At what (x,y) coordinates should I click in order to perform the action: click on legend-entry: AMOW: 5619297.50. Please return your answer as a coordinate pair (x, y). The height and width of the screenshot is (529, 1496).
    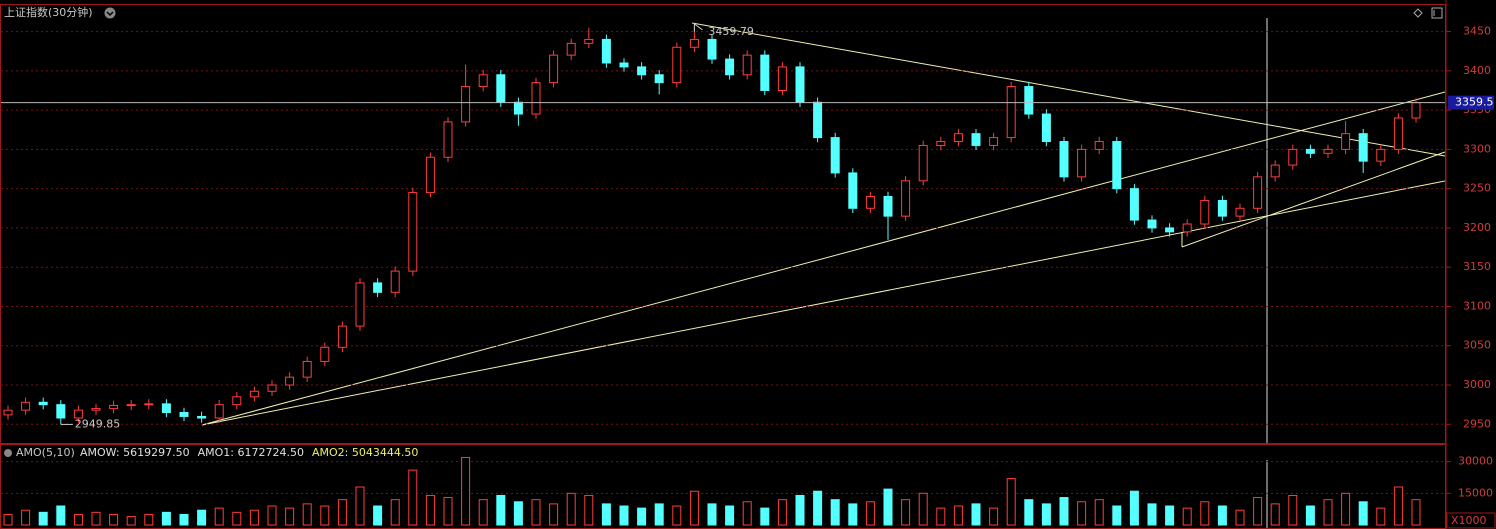
    Looking at the image, I should click on (135, 452).